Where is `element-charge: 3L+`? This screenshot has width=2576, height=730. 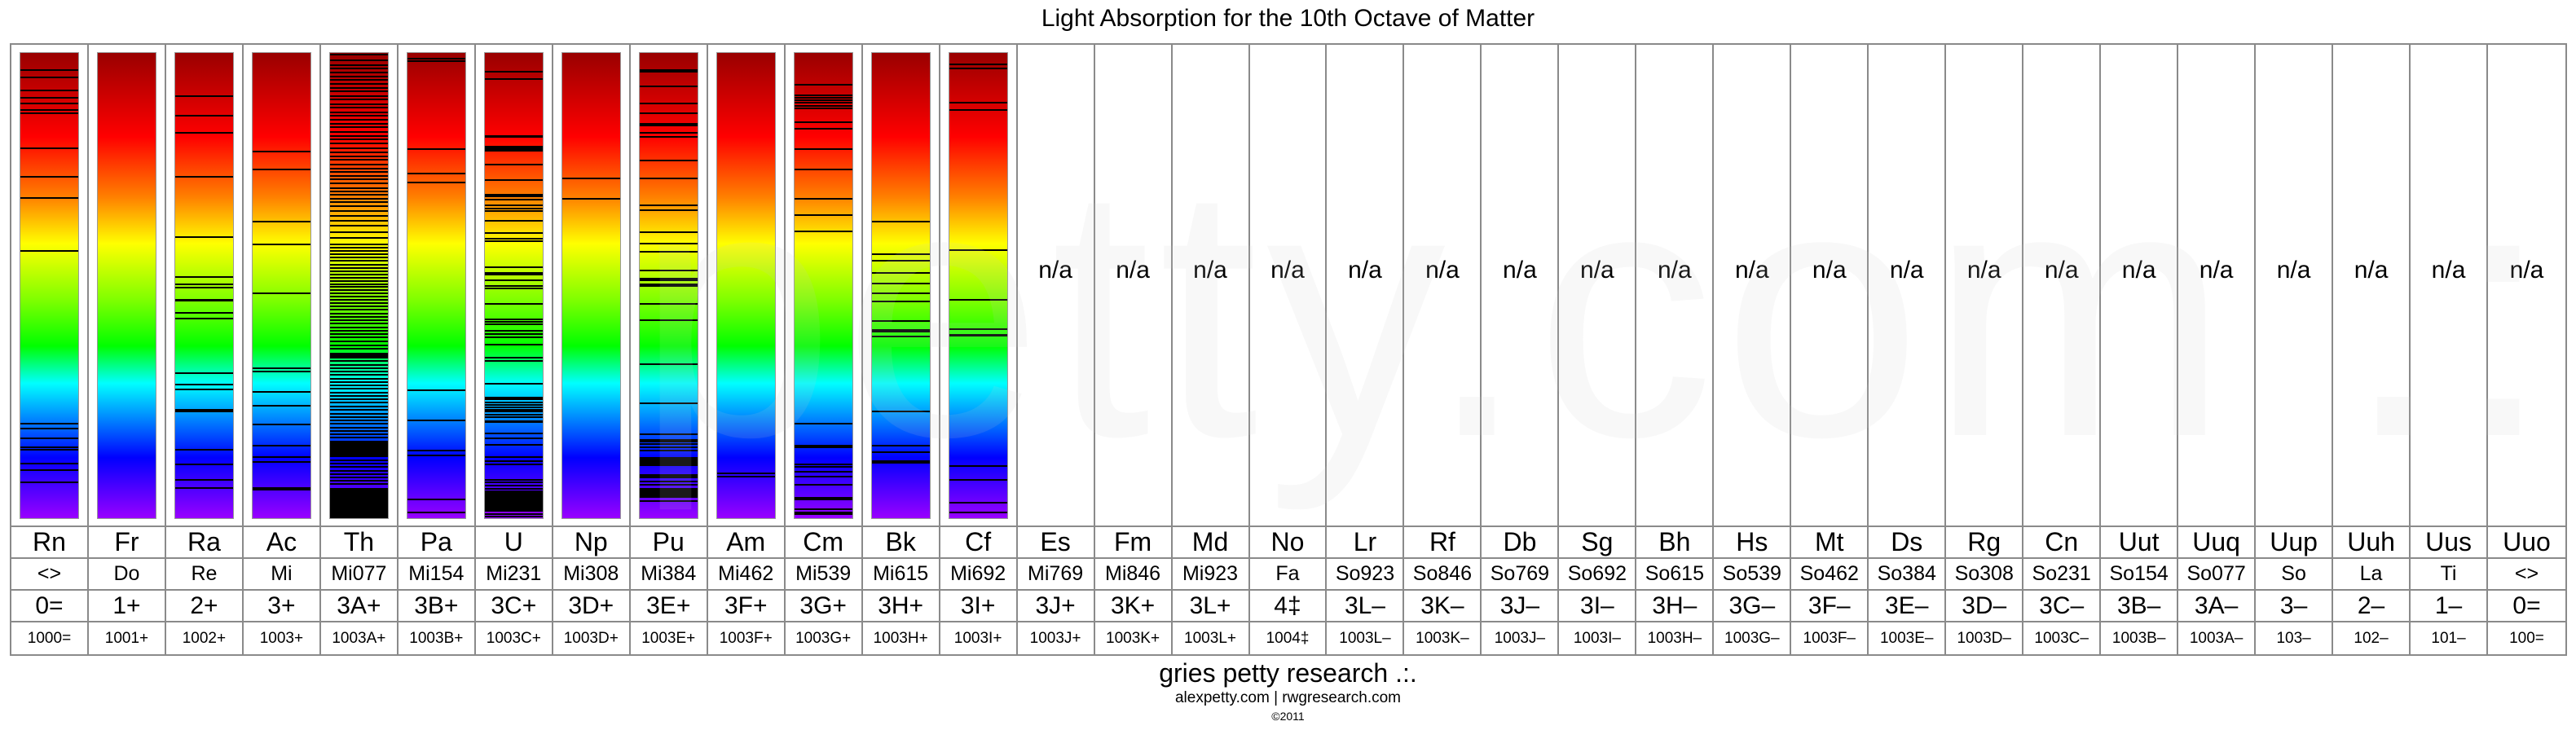 element-charge: 3L+ is located at coordinates (1210, 607).